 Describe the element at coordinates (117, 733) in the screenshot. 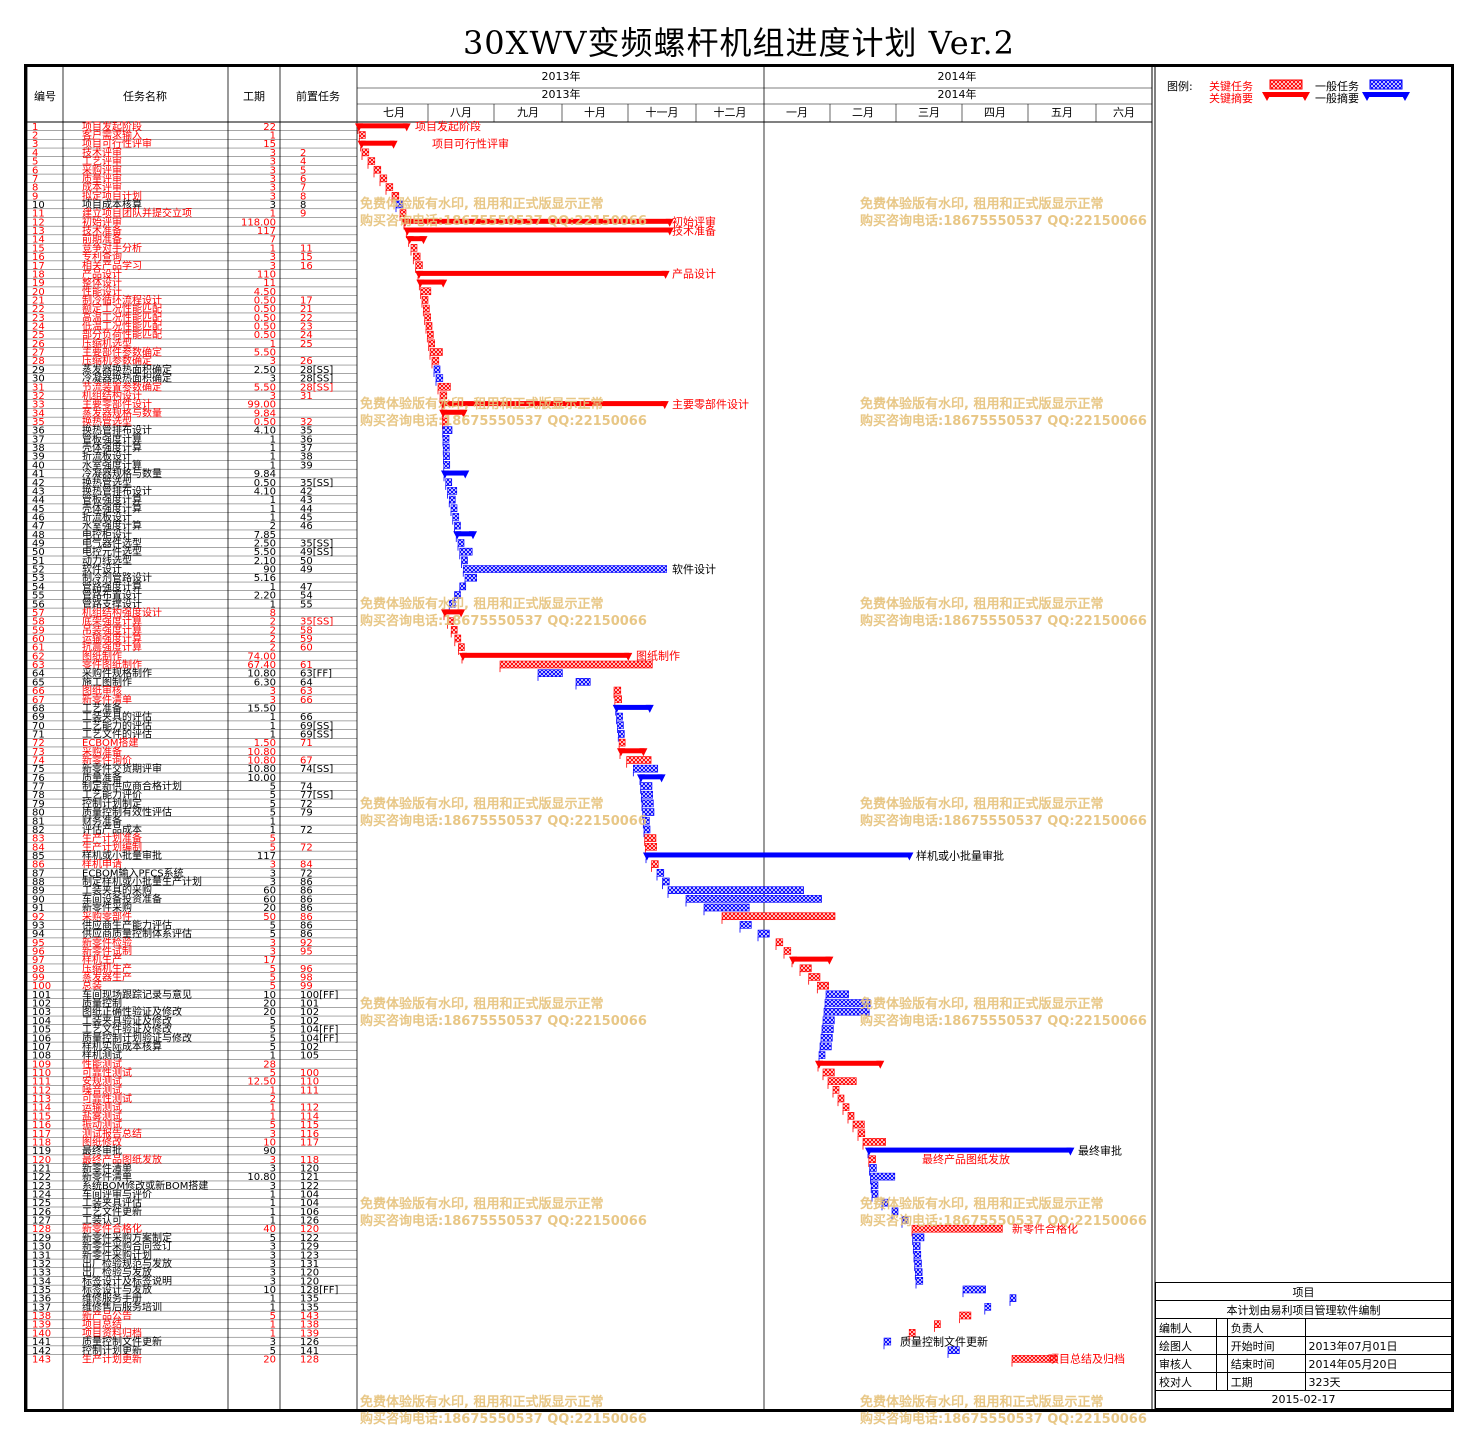

I see `task-name: 工艺文件的评估` at that location.